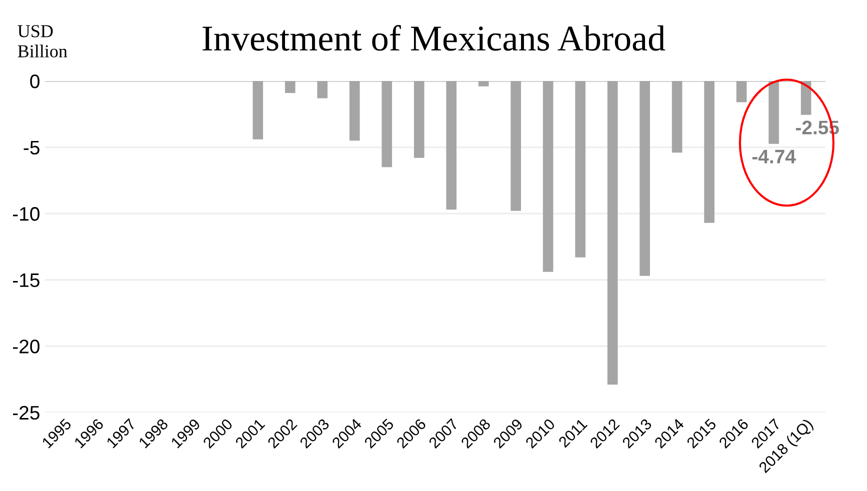 This screenshot has height=491, width=867. I want to click on y-axis-title: USD Billion, so click(43, 41).